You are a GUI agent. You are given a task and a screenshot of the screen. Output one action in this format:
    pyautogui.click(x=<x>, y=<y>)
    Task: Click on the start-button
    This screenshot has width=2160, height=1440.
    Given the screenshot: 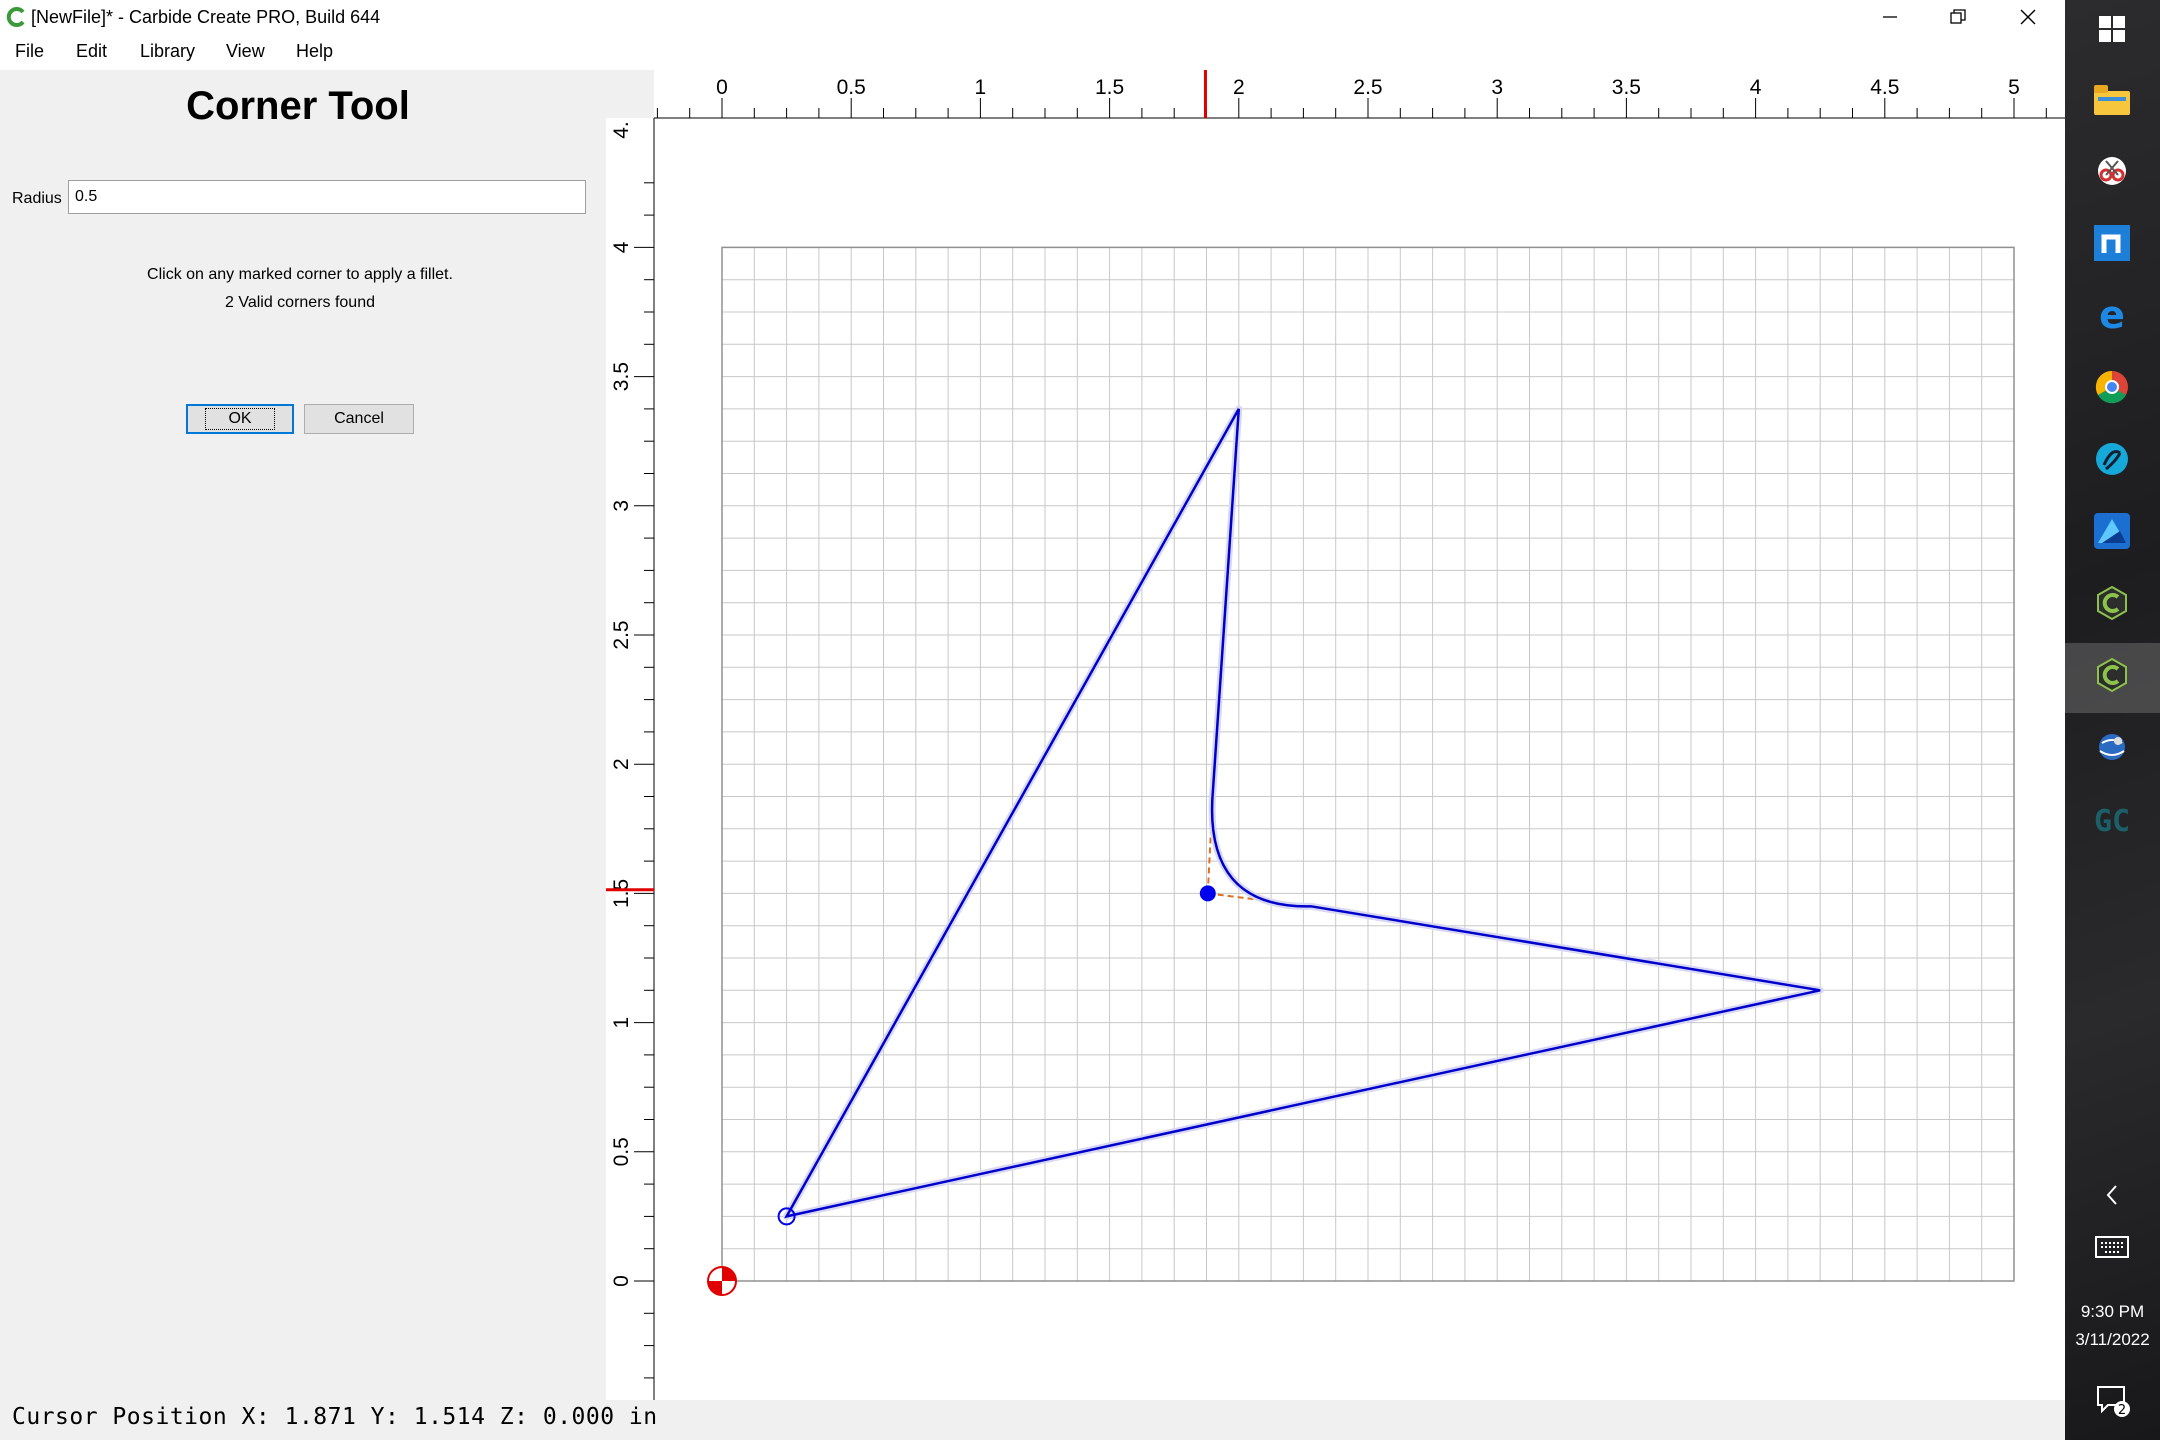 What is the action you would take?
    pyautogui.click(x=2112, y=29)
    